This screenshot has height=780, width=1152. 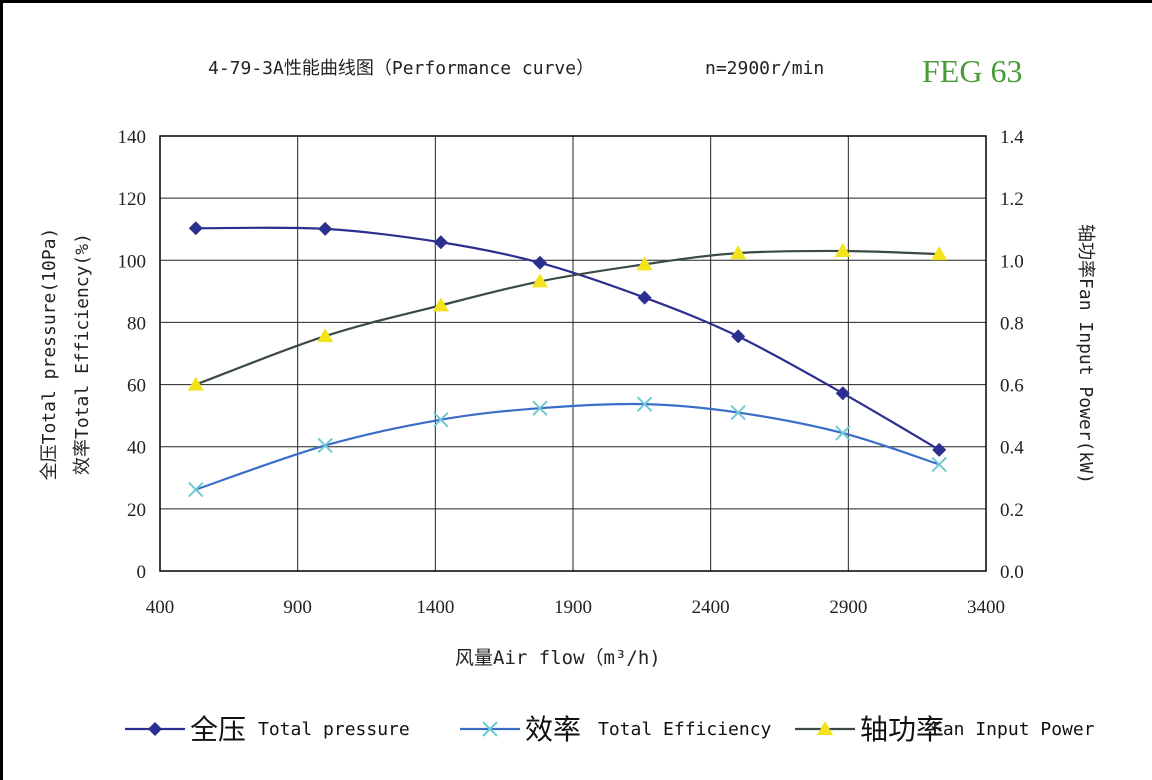 What do you see at coordinates (297, 607) in the screenshot?
I see `x-tick-label: 900` at bounding box center [297, 607].